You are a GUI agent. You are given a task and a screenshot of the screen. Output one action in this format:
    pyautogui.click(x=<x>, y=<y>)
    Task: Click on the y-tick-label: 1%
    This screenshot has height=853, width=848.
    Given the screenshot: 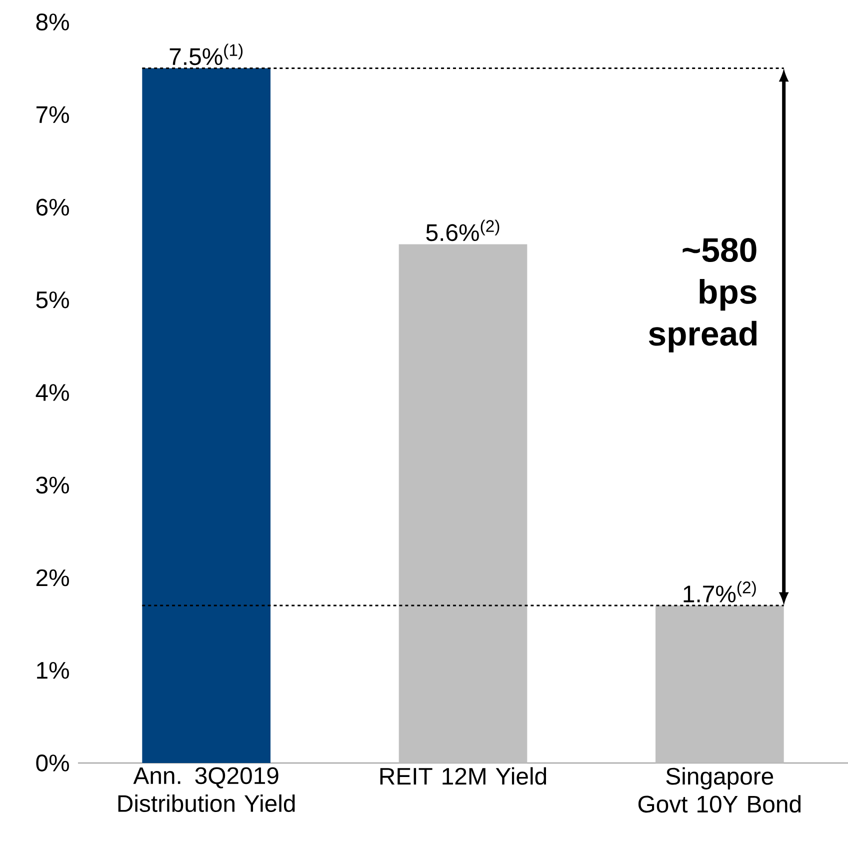 What is the action you would take?
    pyautogui.click(x=53, y=670)
    